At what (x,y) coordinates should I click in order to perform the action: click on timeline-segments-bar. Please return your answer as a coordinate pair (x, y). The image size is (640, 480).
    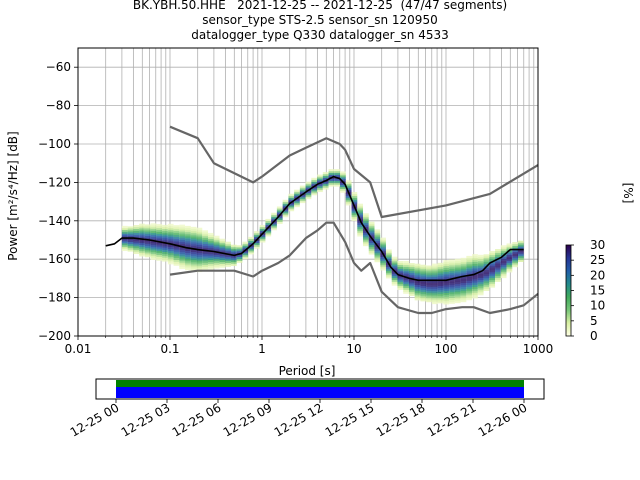
    Looking at the image, I should click on (320, 392).